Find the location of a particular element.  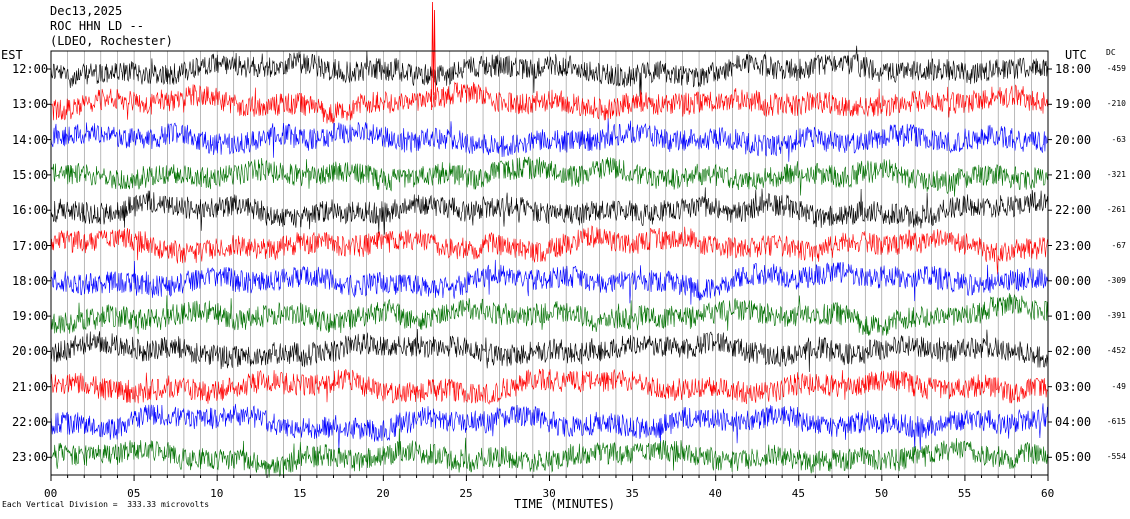

utc-hour-label: 20:00 is located at coordinates (1073, 139).